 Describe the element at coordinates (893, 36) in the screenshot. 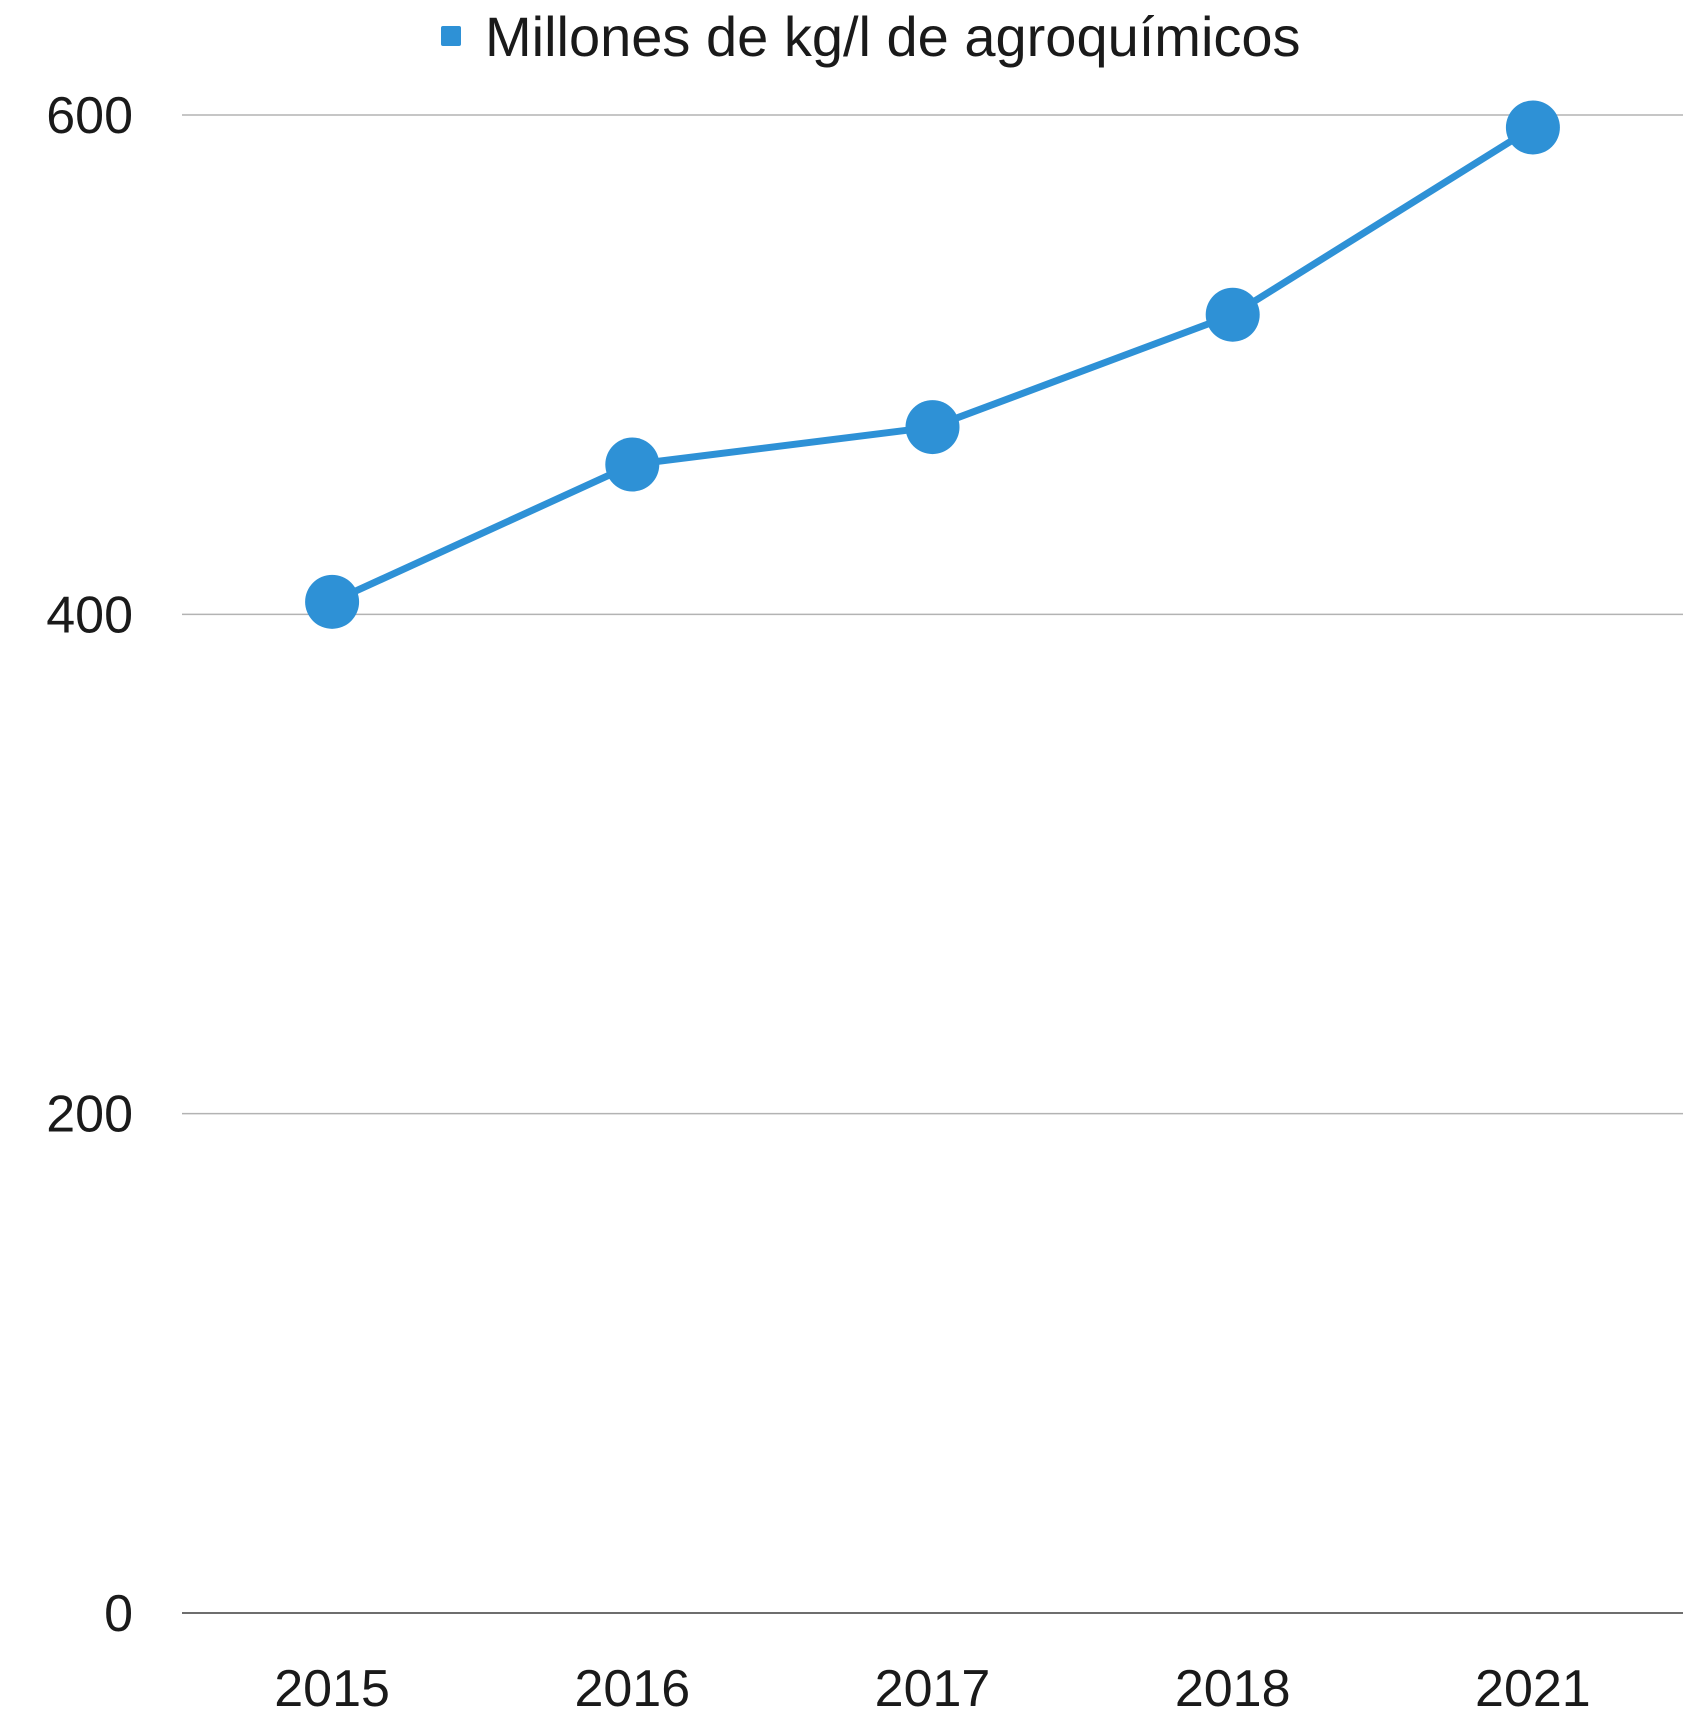

I see `legend-label: Millones de kg/l de agroquímicos` at that location.